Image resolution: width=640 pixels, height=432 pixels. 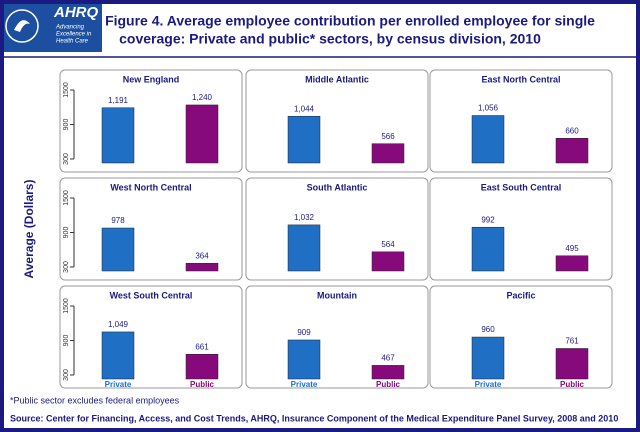 What do you see at coordinates (118, 220) in the screenshot?
I see `value-label: 978` at bounding box center [118, 220].